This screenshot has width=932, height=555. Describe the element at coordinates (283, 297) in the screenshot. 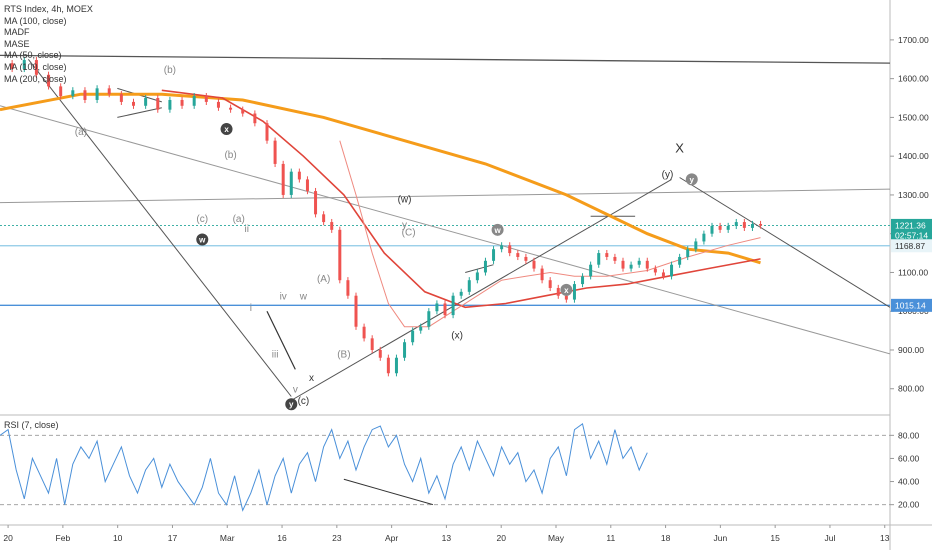

I see `wave-label: iv` at that location.